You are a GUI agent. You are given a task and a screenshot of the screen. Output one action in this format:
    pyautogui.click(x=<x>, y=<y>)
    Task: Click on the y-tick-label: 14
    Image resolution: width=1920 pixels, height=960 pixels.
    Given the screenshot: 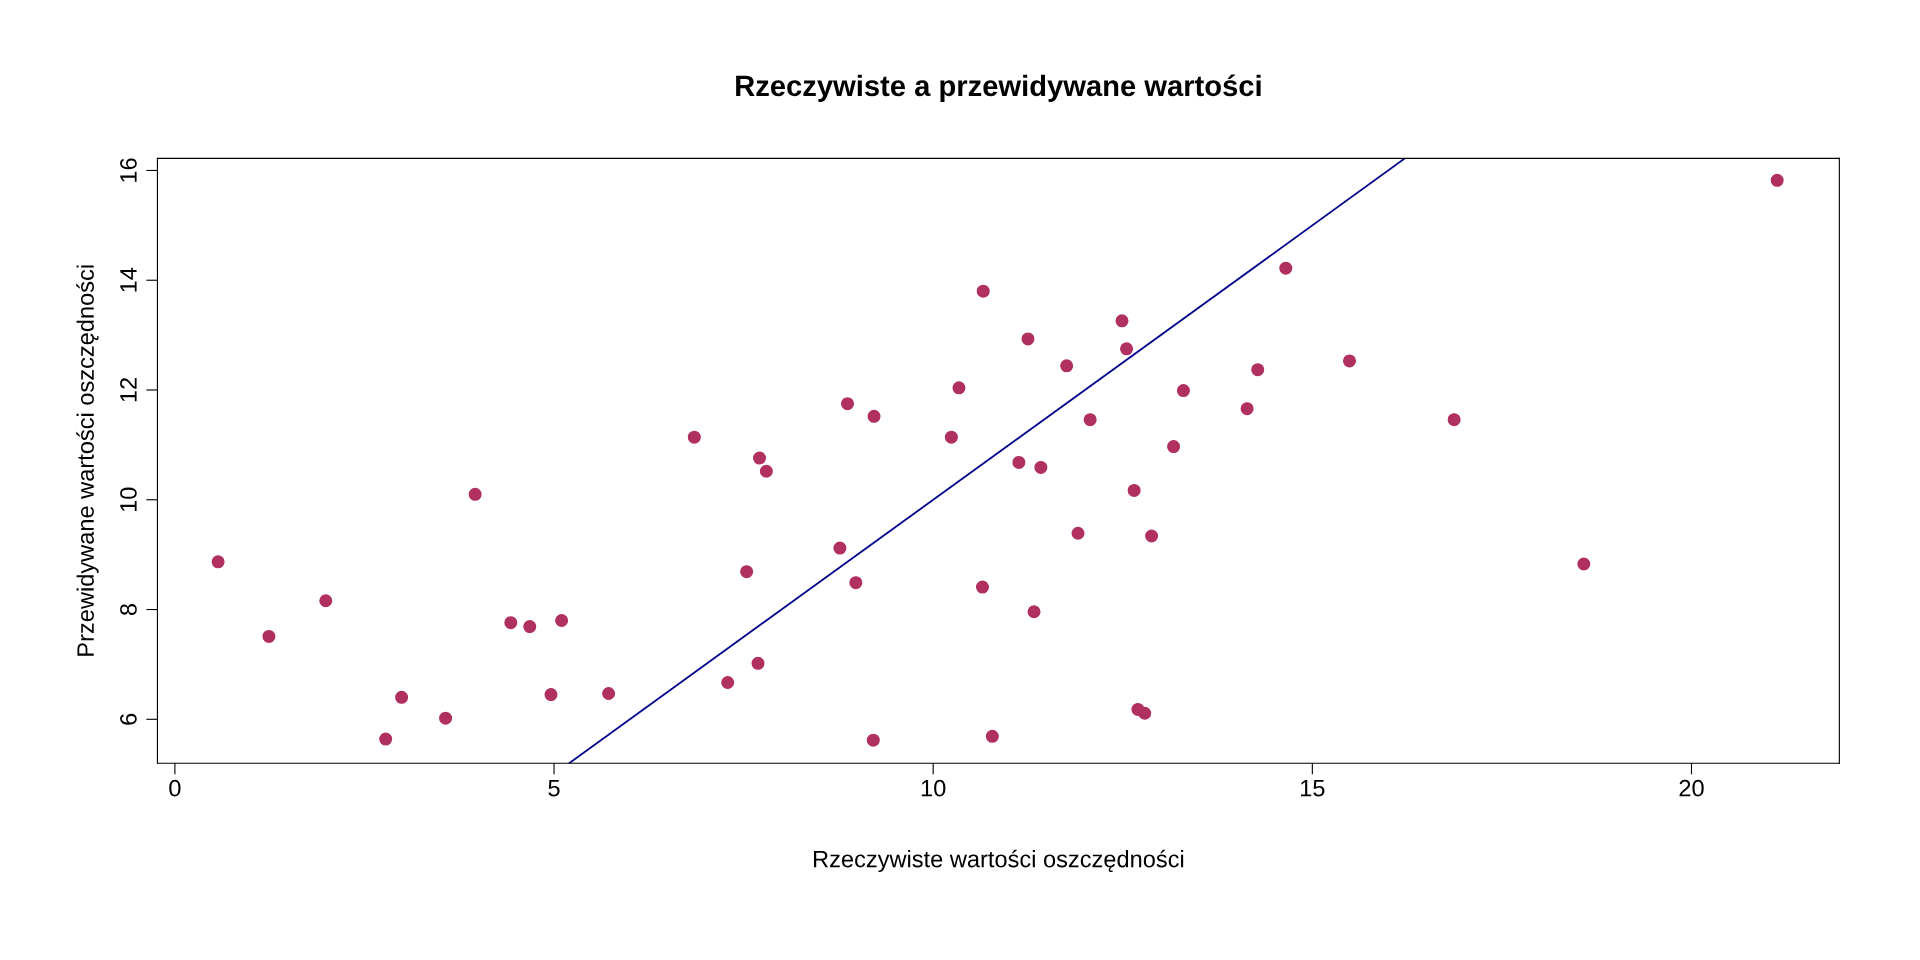 What is the action you would take?
    pyautogui.click(x=128, y=279)
    